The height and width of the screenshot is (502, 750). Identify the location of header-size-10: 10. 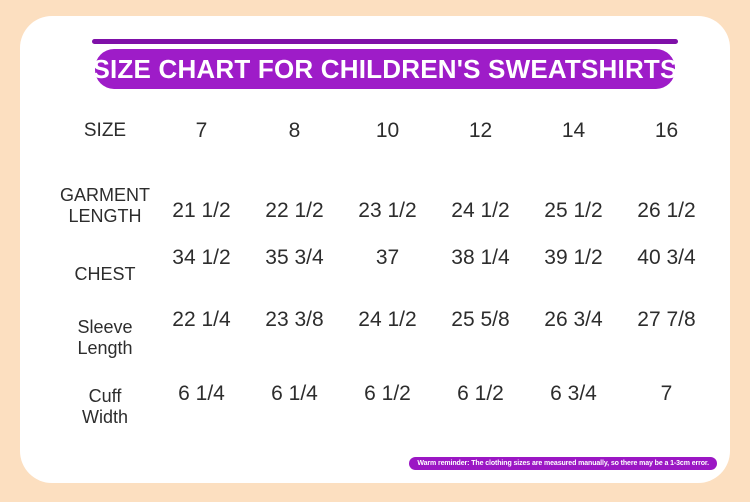
(387, 130).